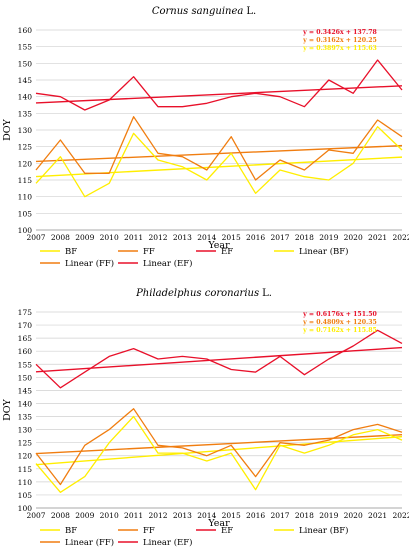 The image size is (409, 550). Describe the element at coordinates (339, 32) in the screenshot. I see `trendline-equation-ef: y = 0.3426x + 137.78` at that location.